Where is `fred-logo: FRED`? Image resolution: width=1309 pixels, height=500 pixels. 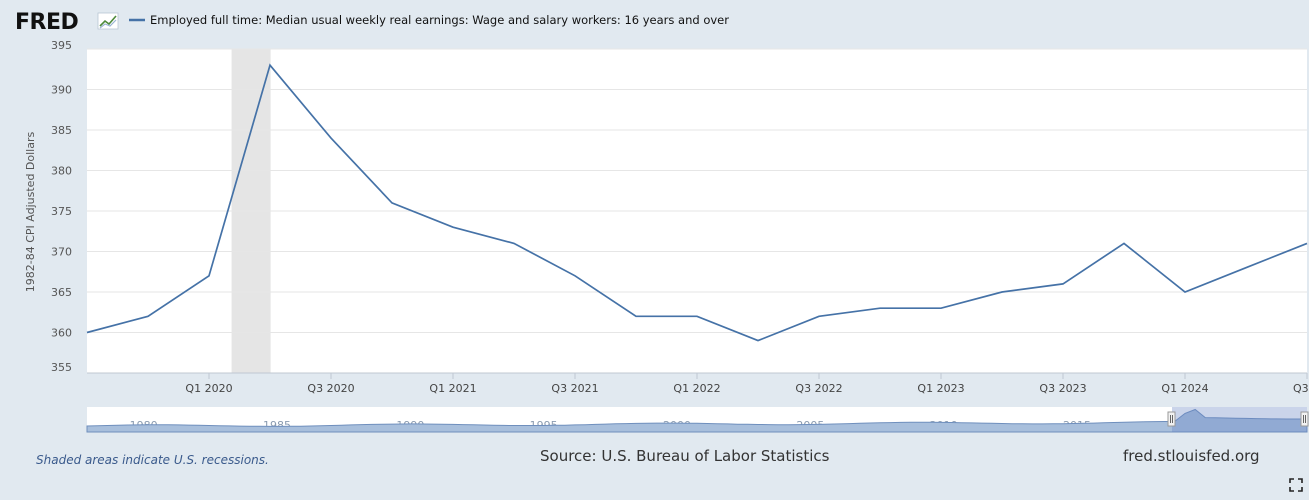
fred-logo: FRED is located at coordinates (67, 22).